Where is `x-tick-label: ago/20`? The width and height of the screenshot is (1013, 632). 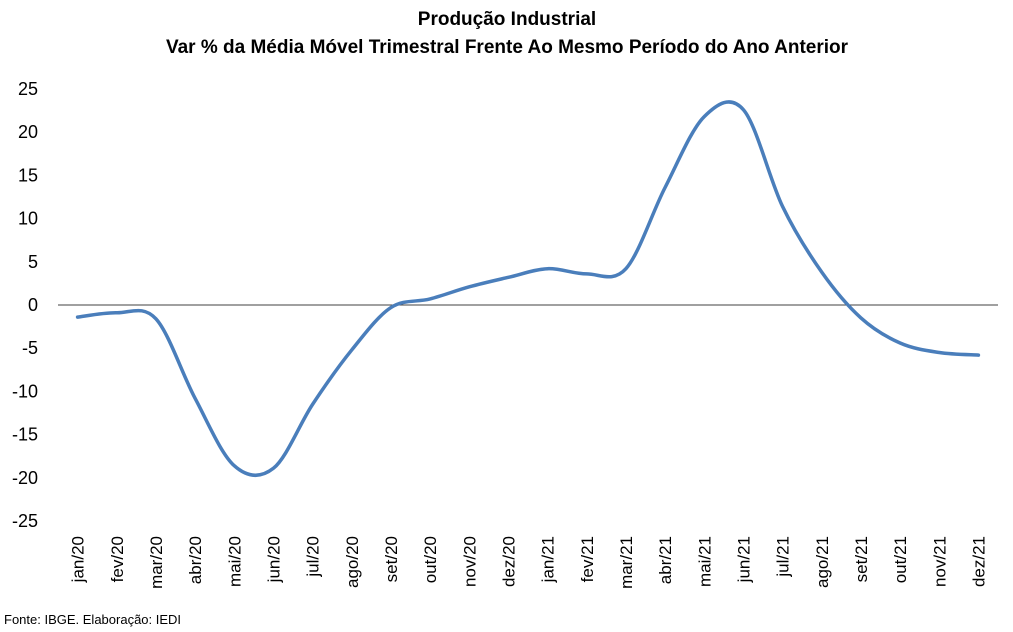
x-tick-label: ago/20 is located at coordinates (352, 562).